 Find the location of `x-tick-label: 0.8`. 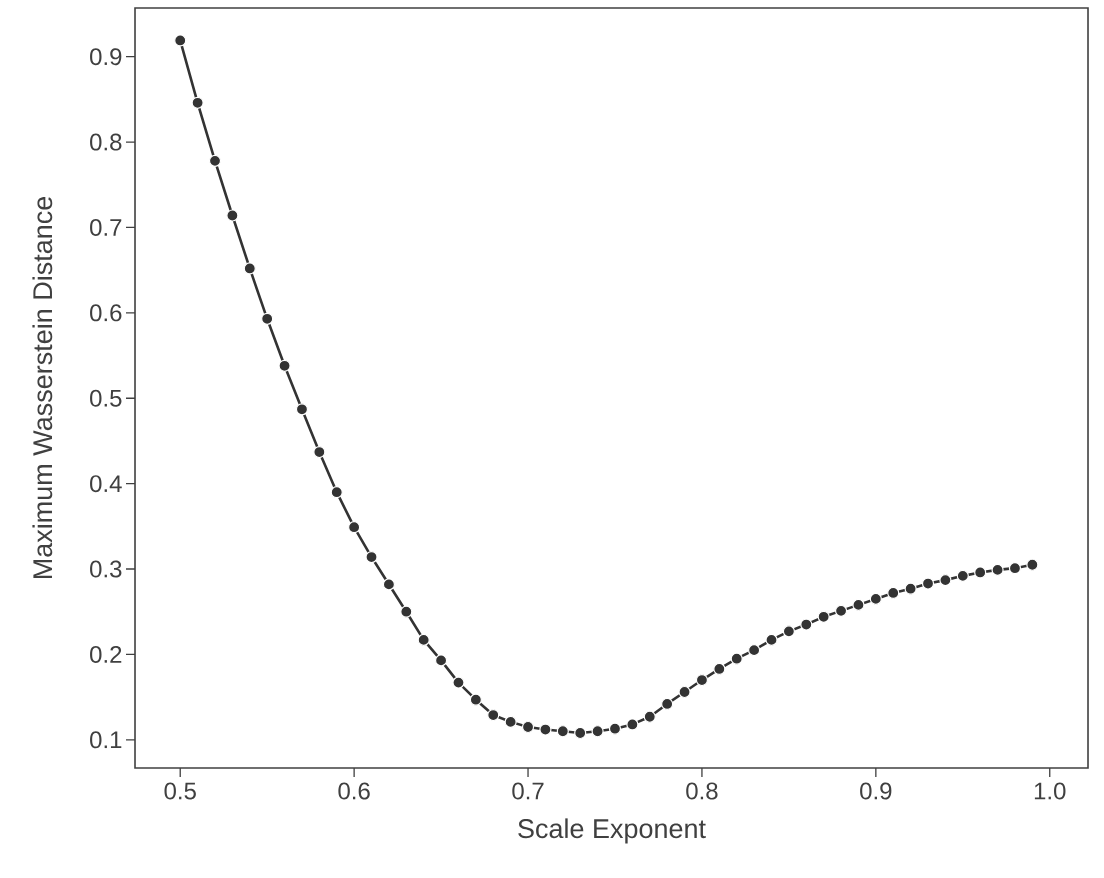

x-tick-label: 0.8 is located at coordinates (702, 791).